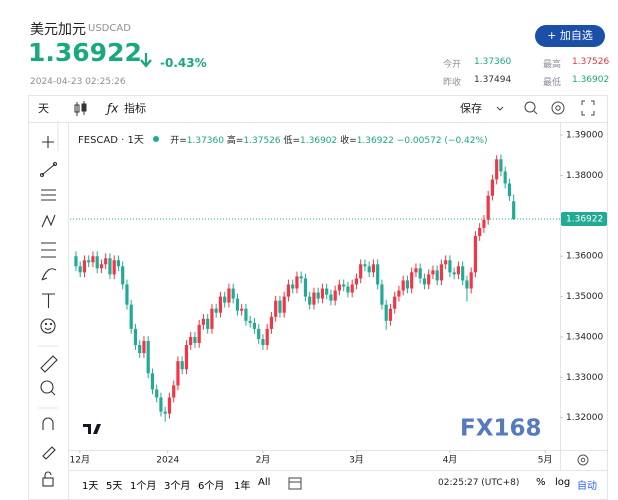  What do you see at coordinates (471, 108) in the screenshot?
I see `save-button: 保存` at bounding box center [471, 108].